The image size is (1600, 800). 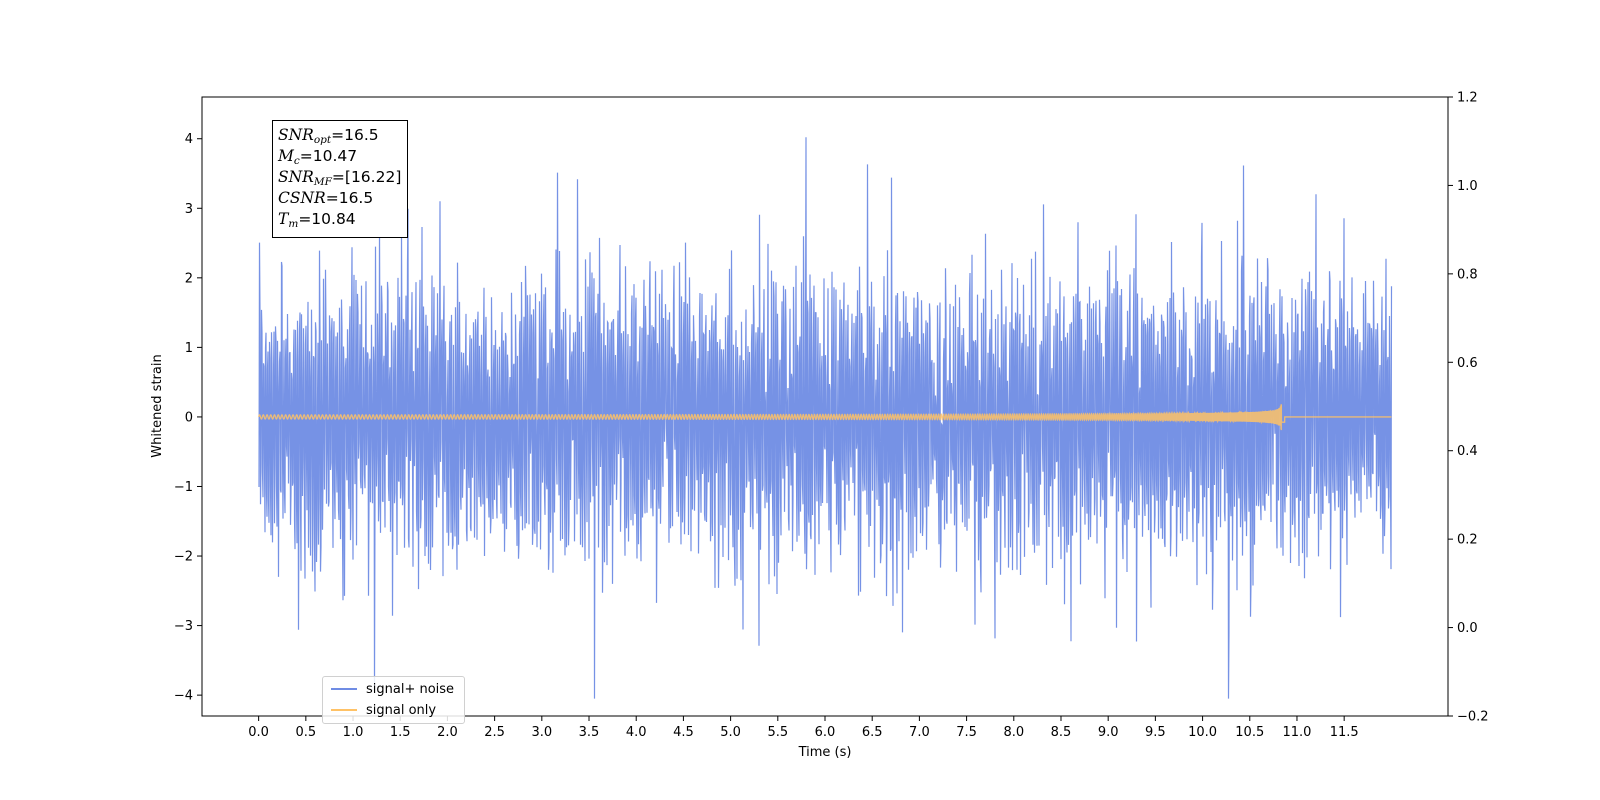 I want to click on x-tick-label: 5.0, so click(x=730, y=732).